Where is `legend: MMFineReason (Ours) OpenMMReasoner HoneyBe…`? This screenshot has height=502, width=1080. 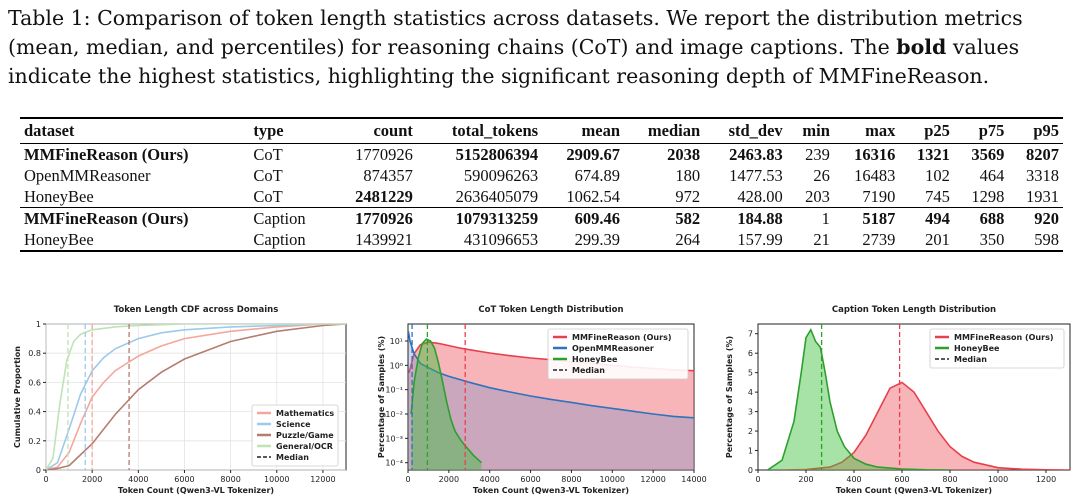 legend: MMFineReason (Ours) OpenMMReasoner HoneyBe… is located at coordinates (618, 354).